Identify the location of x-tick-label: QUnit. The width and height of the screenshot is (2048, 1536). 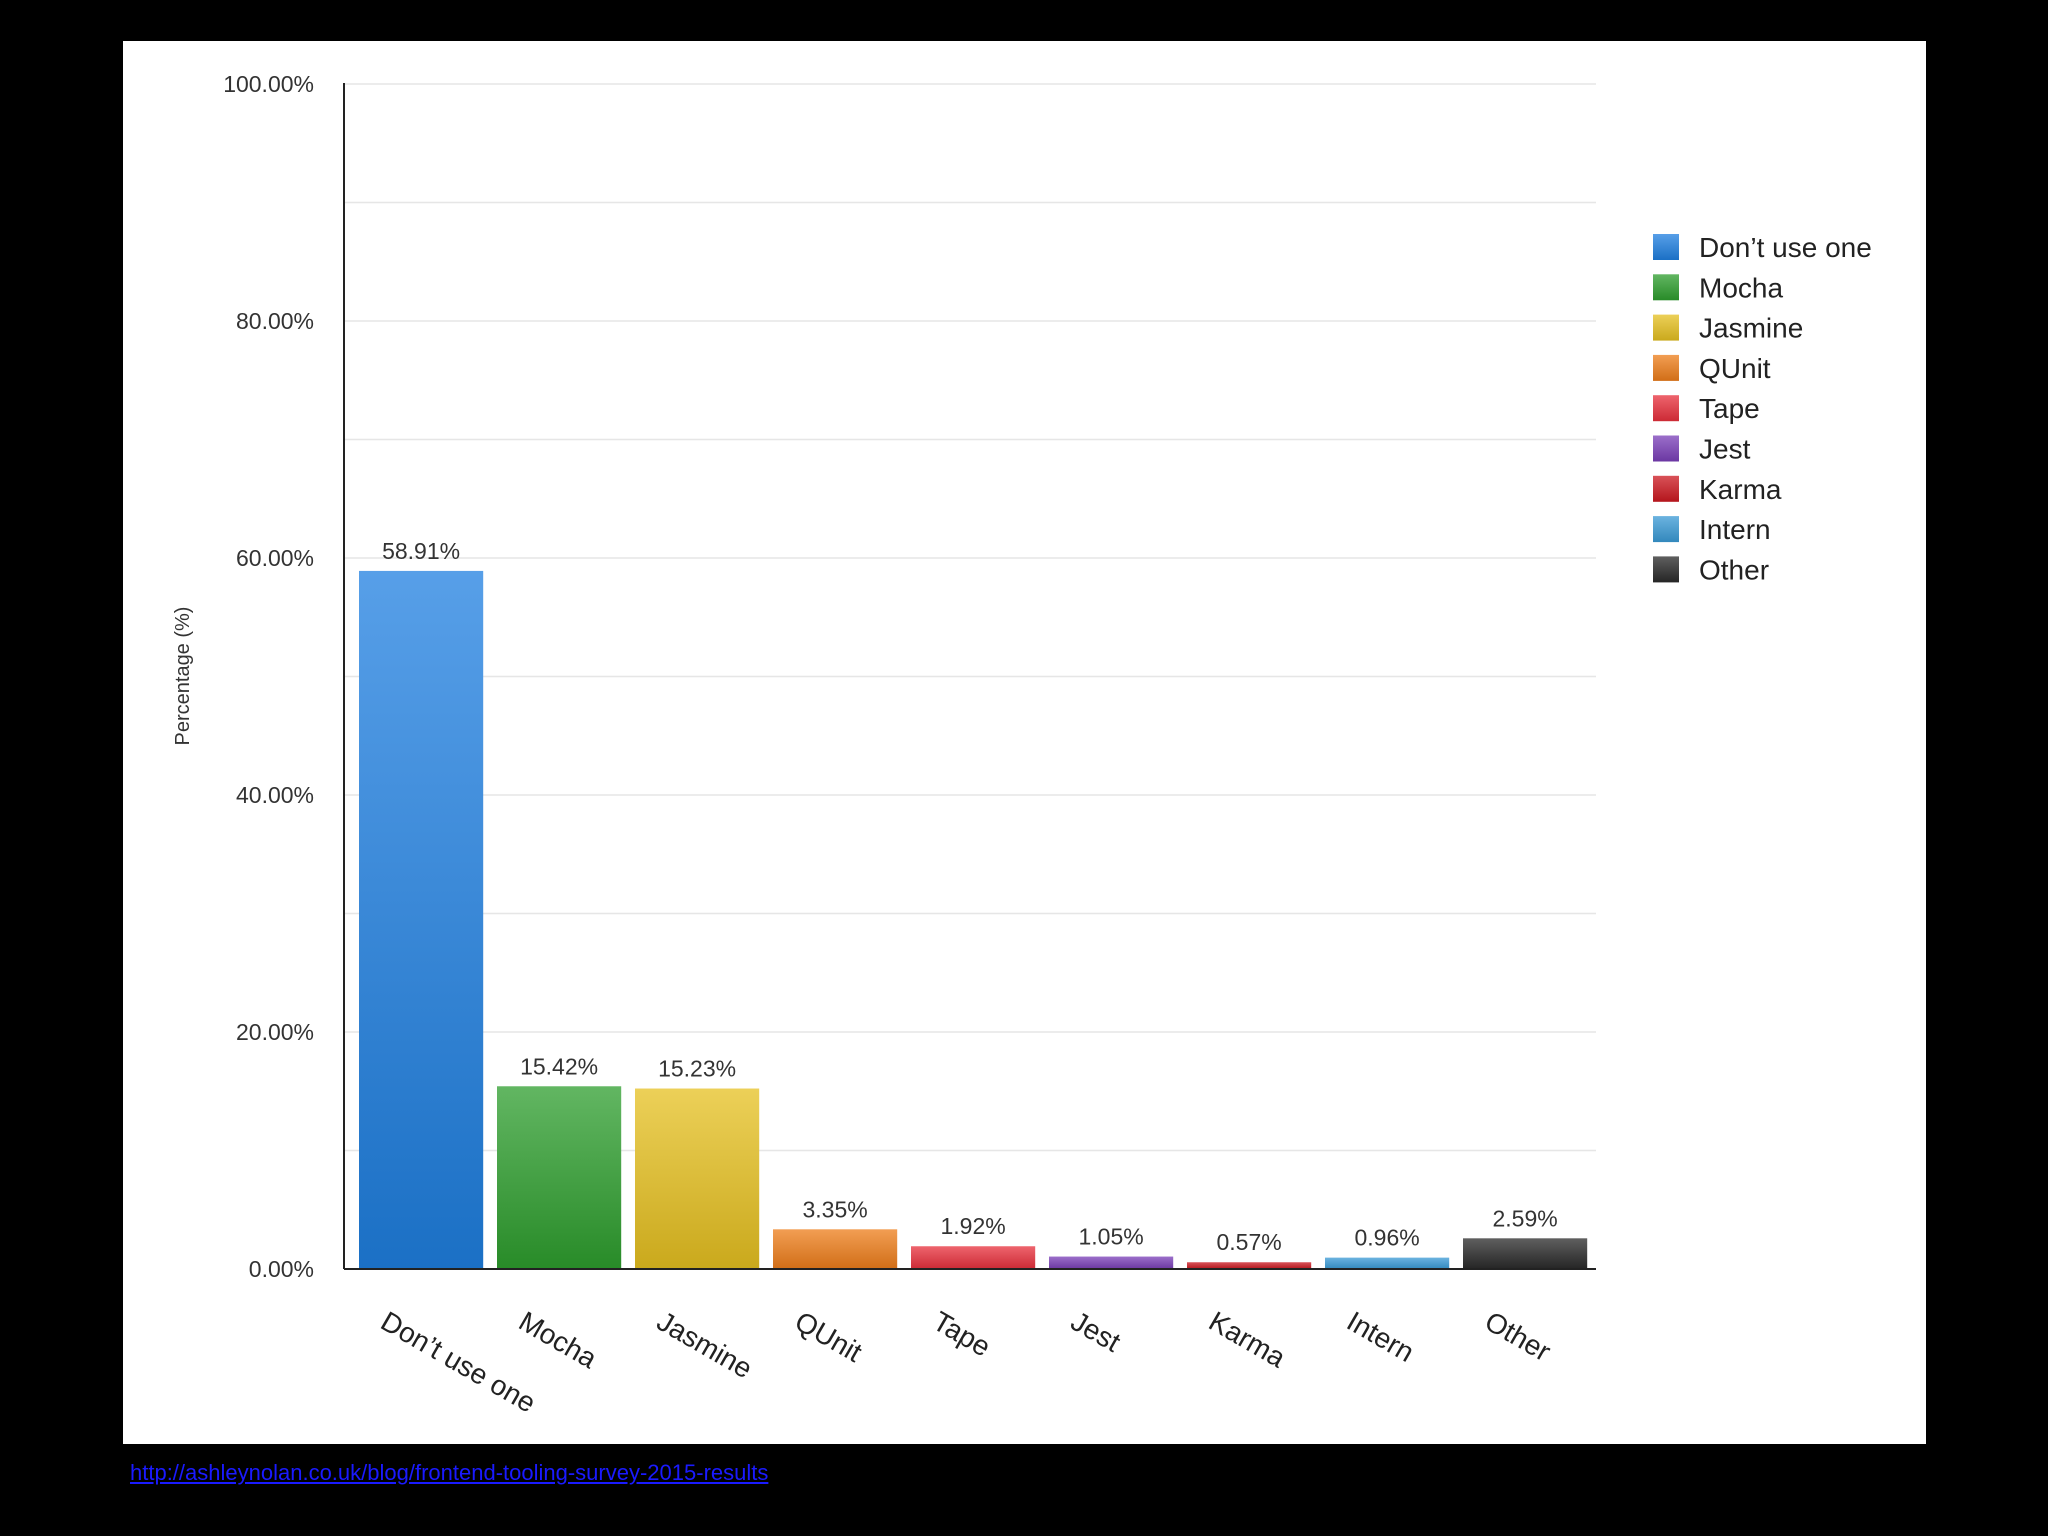
(829, 1336).